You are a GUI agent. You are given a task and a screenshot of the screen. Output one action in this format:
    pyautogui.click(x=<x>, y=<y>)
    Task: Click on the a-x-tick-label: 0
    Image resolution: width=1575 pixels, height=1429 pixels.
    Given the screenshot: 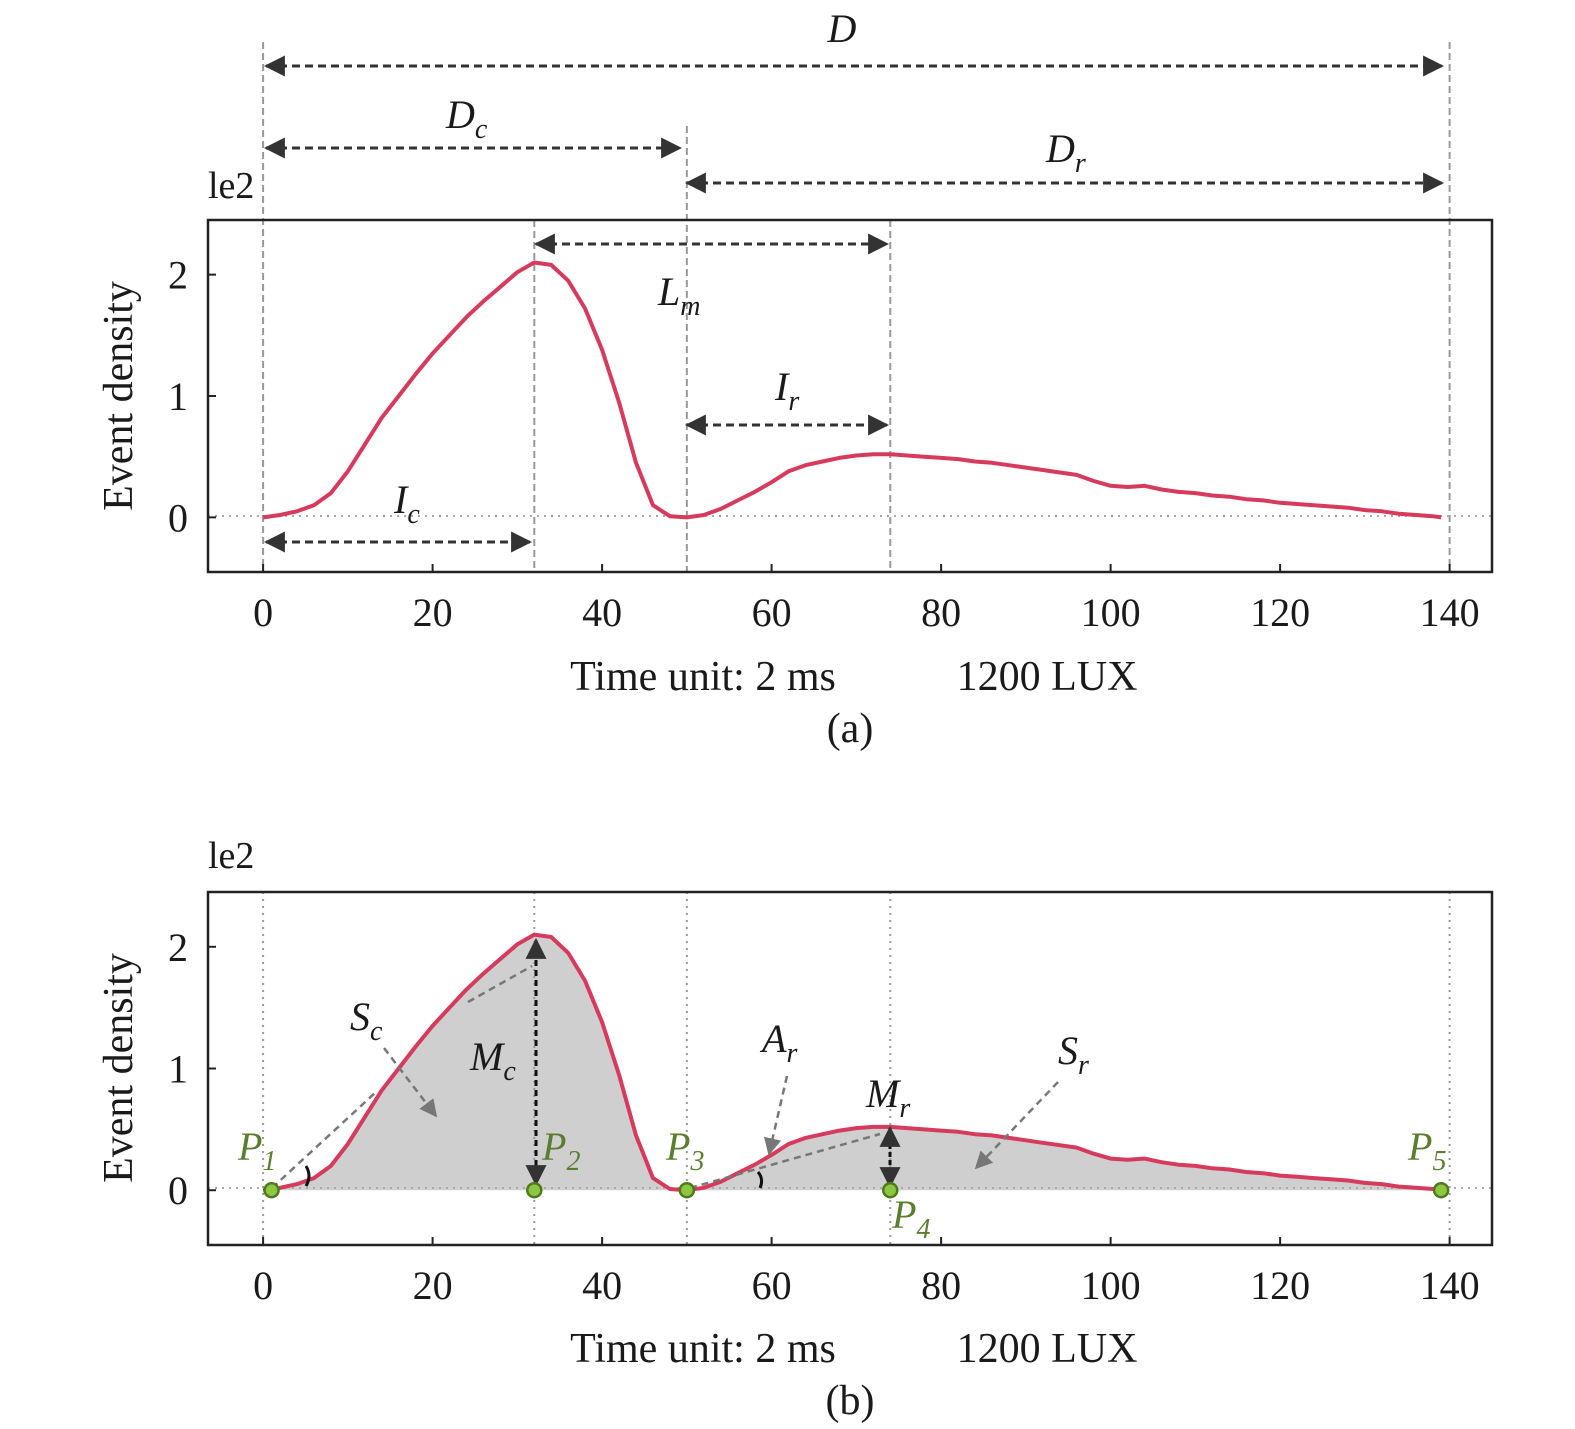 What is the action you would take?
    pyautogui.click(x=263, y=612)
    